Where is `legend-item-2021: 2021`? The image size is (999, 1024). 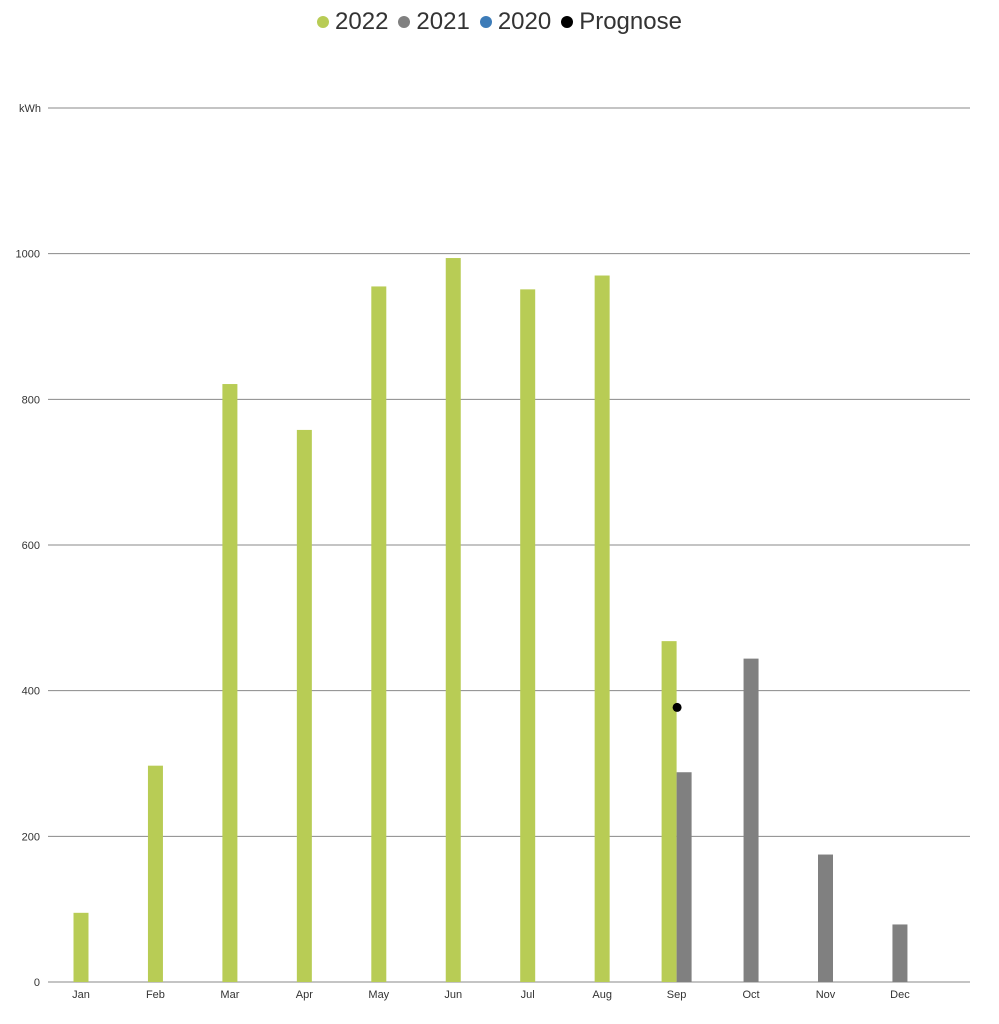
legend-item-2021: 2021 is located at coordinates (434, 22).